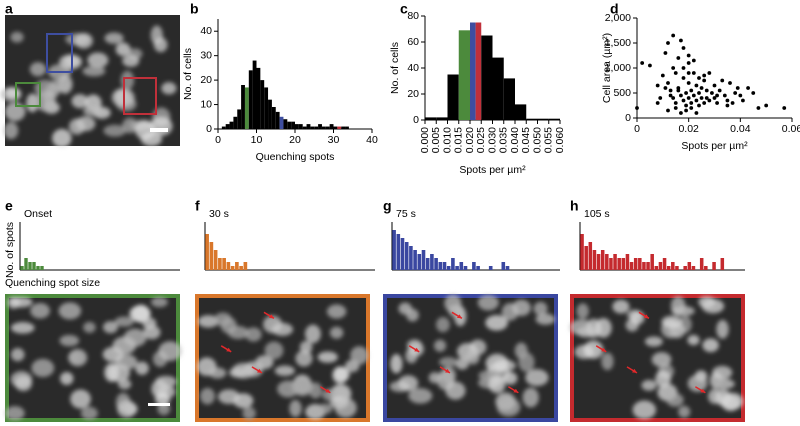  Describe the element at coordinates (9, 9) in the screenshot. I see `panel-letter: a` at that location.